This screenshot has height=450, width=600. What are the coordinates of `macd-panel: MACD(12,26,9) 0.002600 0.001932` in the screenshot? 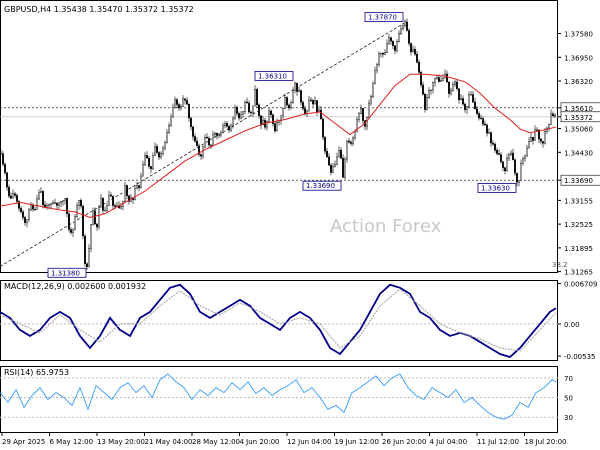 It's located at (75, 286).